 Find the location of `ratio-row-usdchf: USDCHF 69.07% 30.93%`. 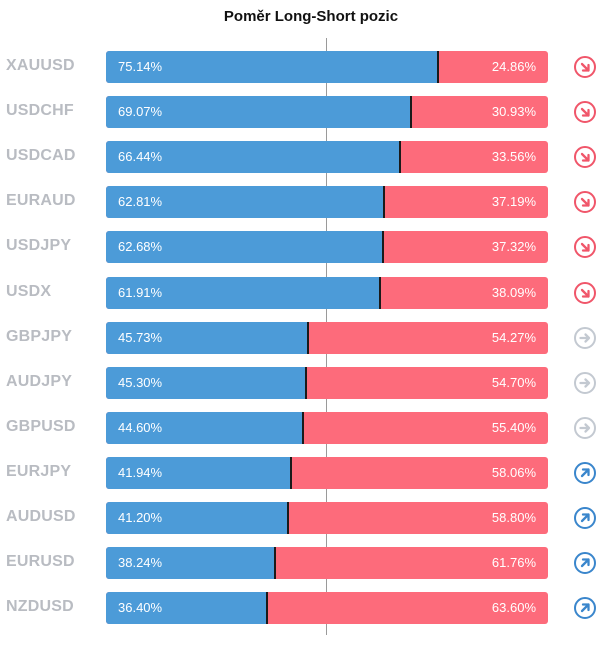

ratio-row-usdchf: USDCHF 69.07% 30.93% is located at coordinates (307, 112).